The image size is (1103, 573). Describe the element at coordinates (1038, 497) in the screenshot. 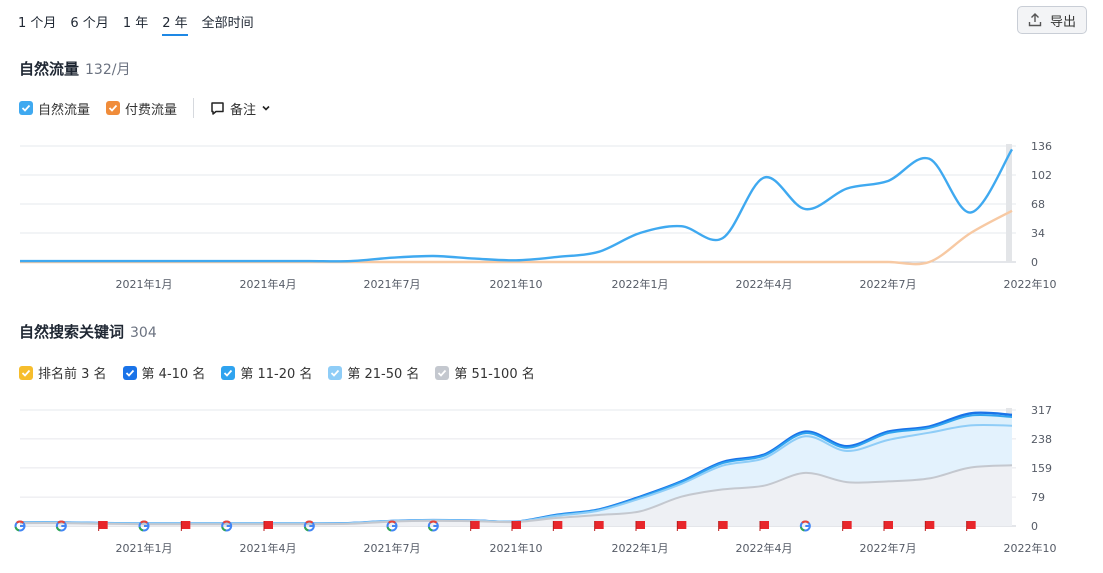

I see `y-tick-label: 79` at that location.